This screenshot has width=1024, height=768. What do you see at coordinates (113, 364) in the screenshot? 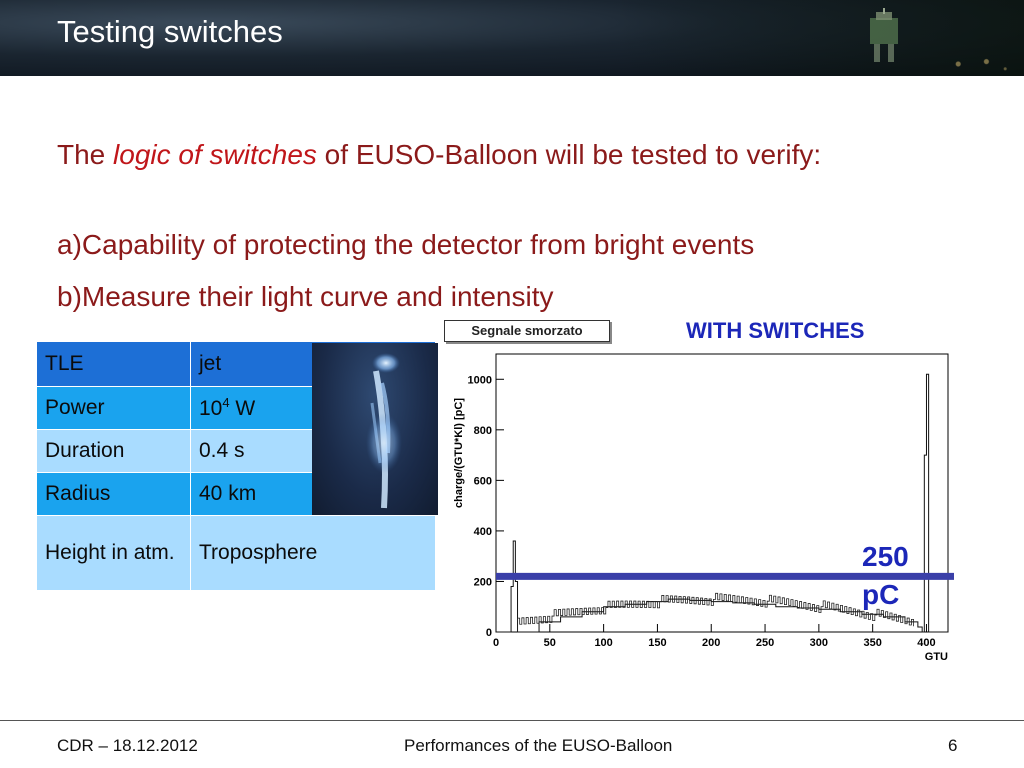
I see `table-label: TLE` at bounding box center [113, 364].